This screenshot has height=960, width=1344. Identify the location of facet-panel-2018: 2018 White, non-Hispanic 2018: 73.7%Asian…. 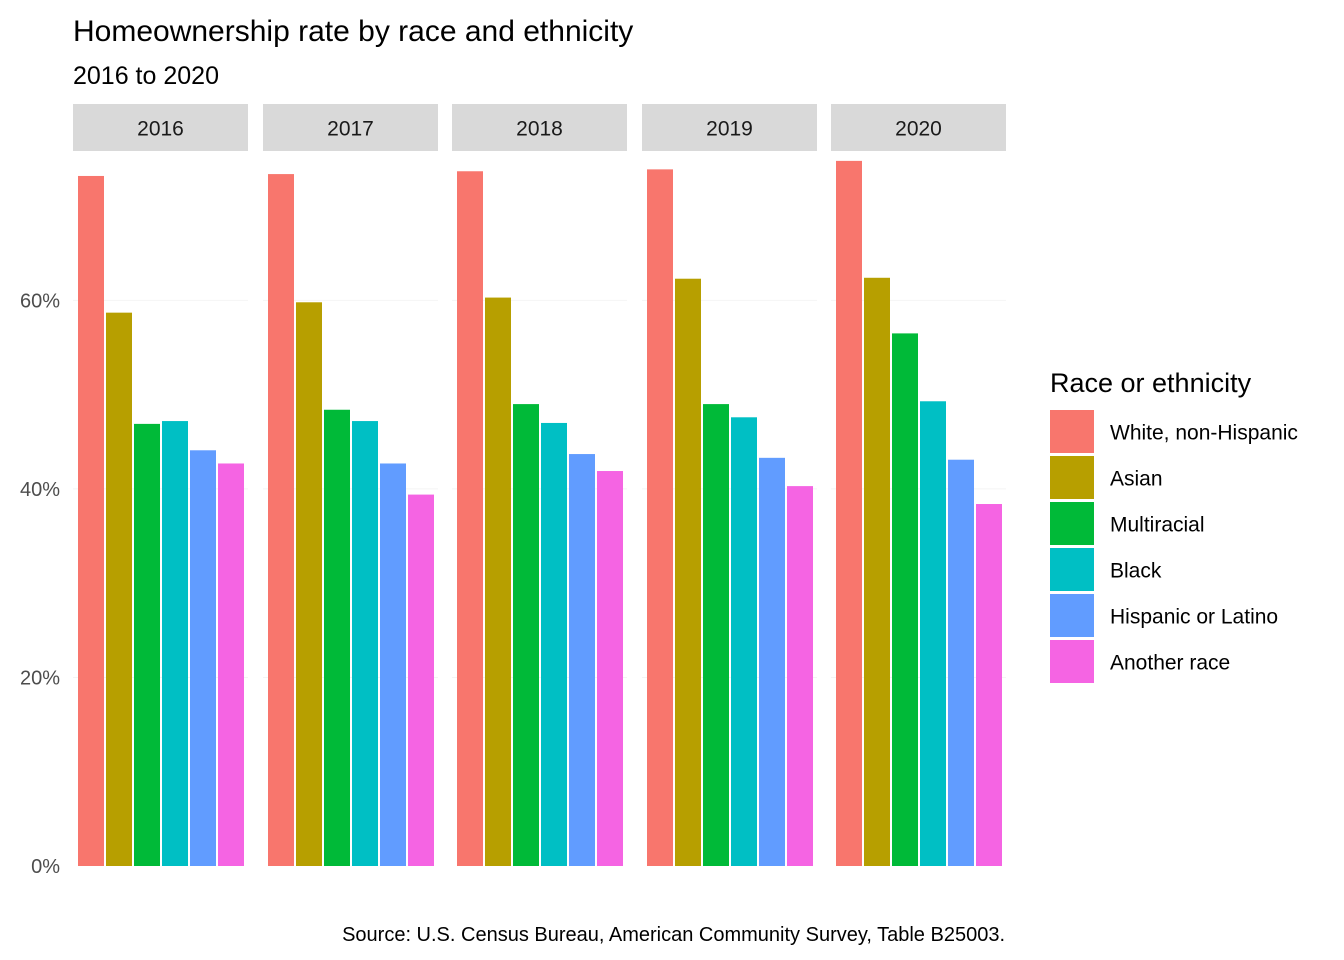
(539, 485).